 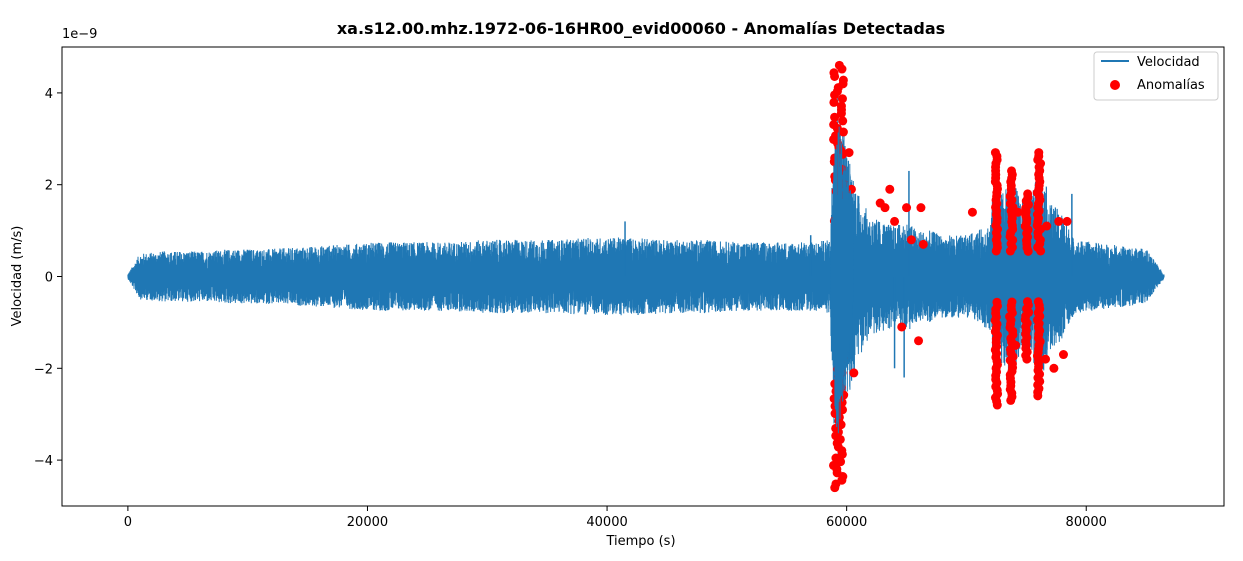 What do you see at coordinates (842, 280) in the screenshot?
I see `velocity-line-core` at bounding box center [842, 280].